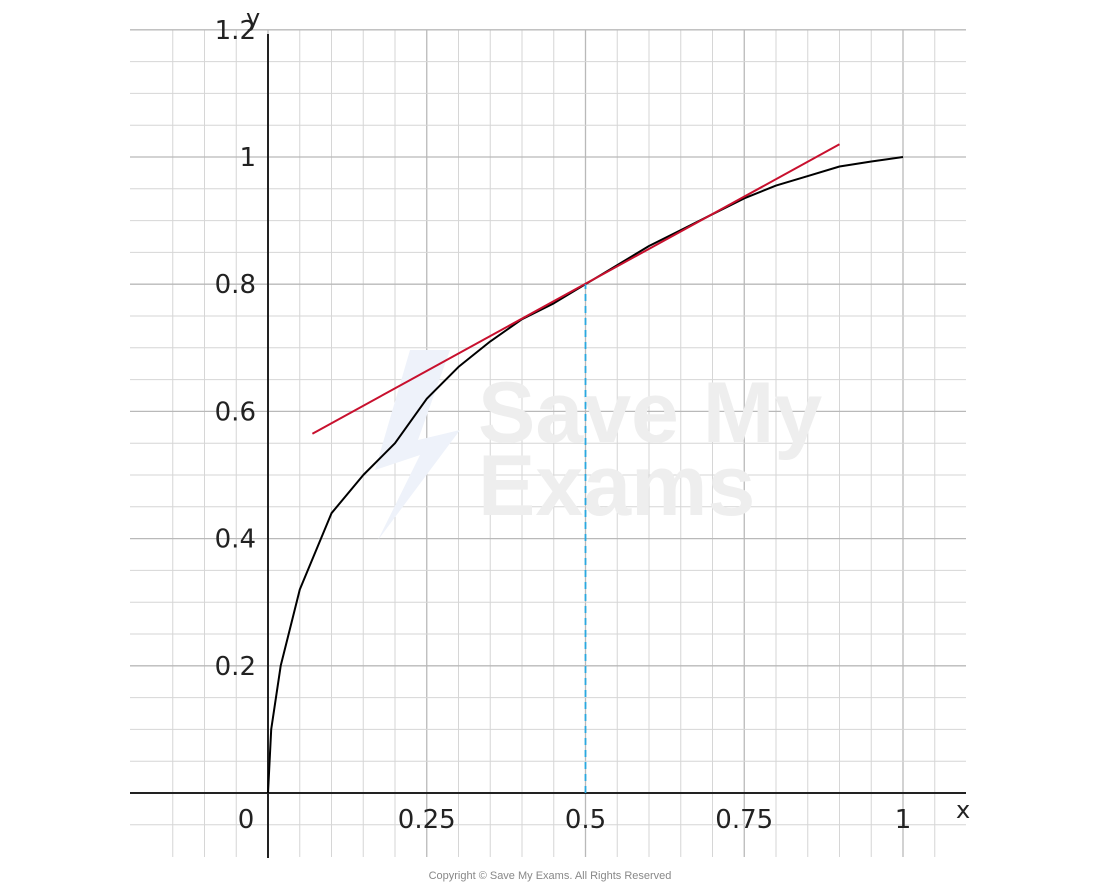 The height and width of the screenshot is (891, 1100). Describe the element at coordinates (427, 820) in the screenshot. I see `x-tick-label: 0.25` at that location.